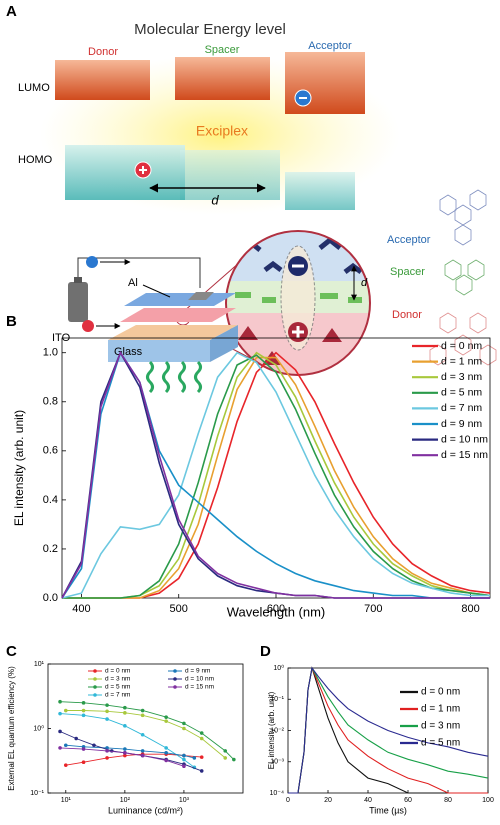 The width and height of the screenshot is (500, 825). What do you see at coordinates (88, 326) in the screenshot?
I see `hole-source` at bounding box center [88, 326].